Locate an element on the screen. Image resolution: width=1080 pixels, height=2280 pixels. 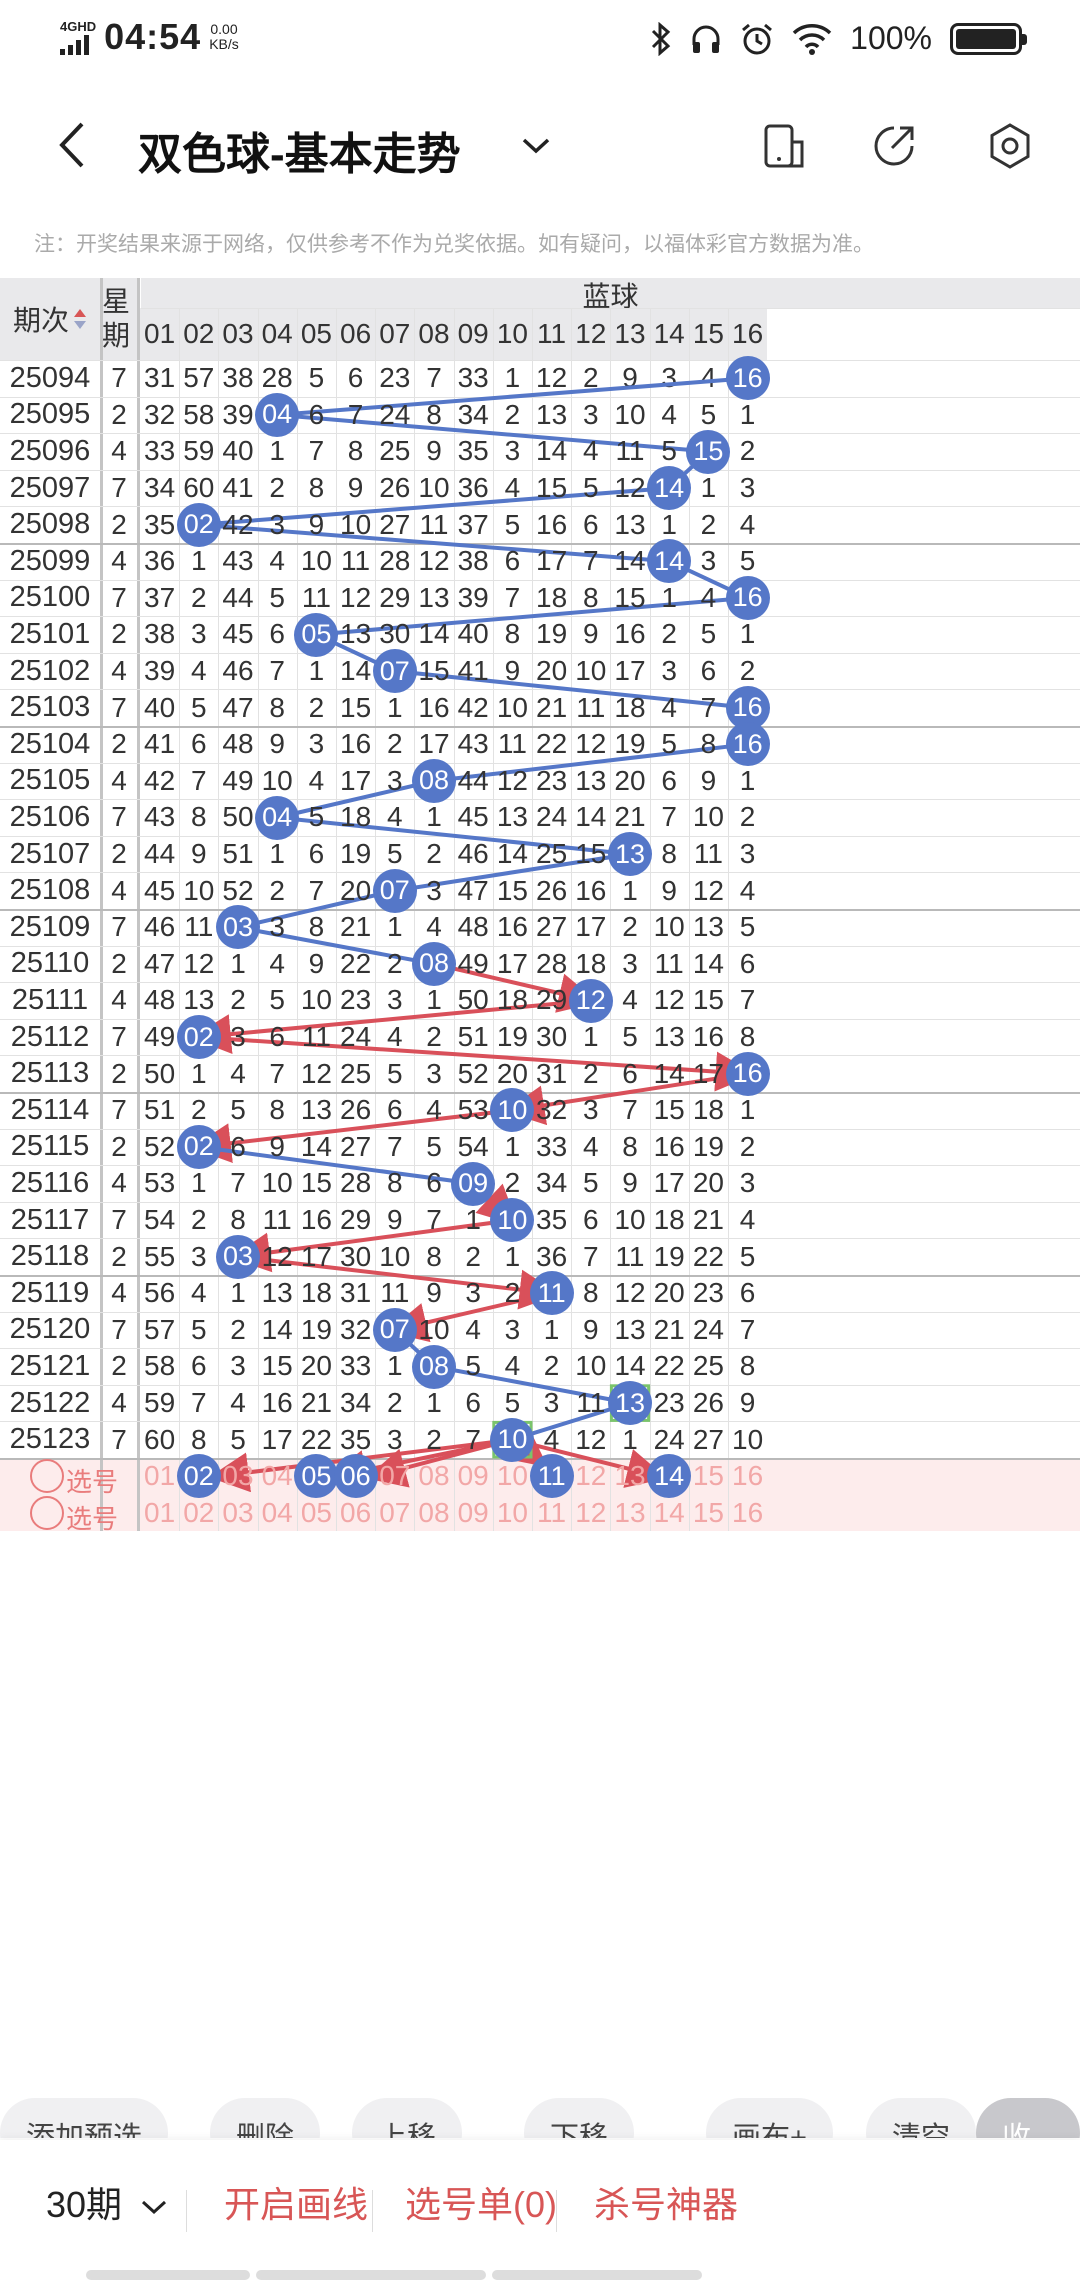
settings-icon is located at coordinates (1010, 146).